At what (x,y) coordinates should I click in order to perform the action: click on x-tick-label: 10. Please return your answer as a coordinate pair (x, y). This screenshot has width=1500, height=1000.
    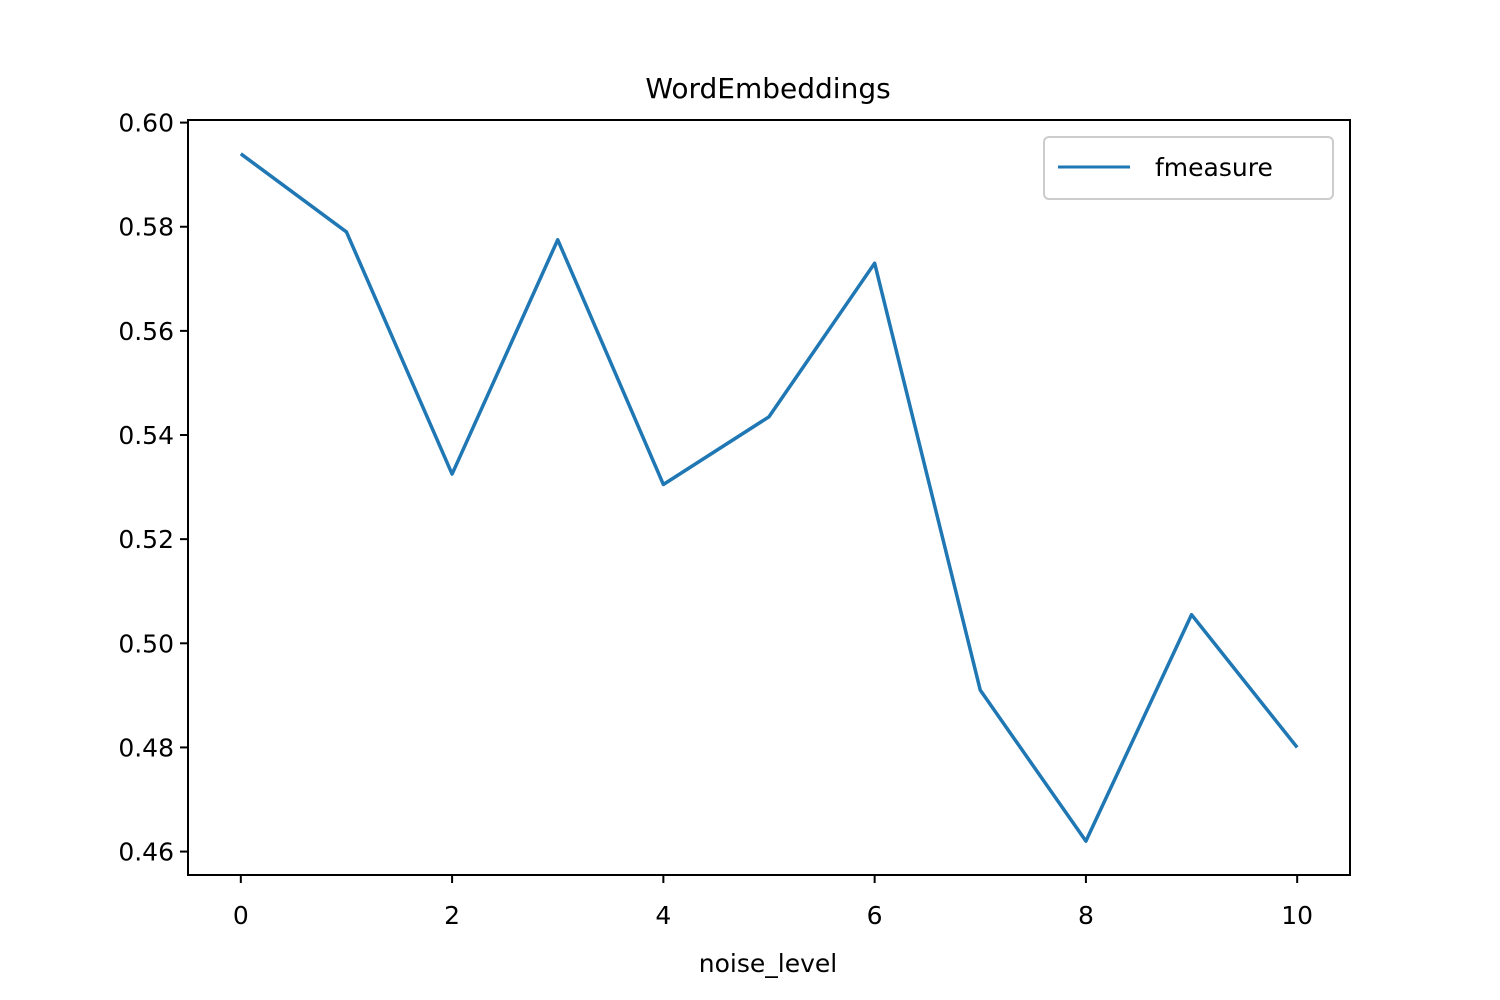
    Looking at the image, I should click on (1297, 915).